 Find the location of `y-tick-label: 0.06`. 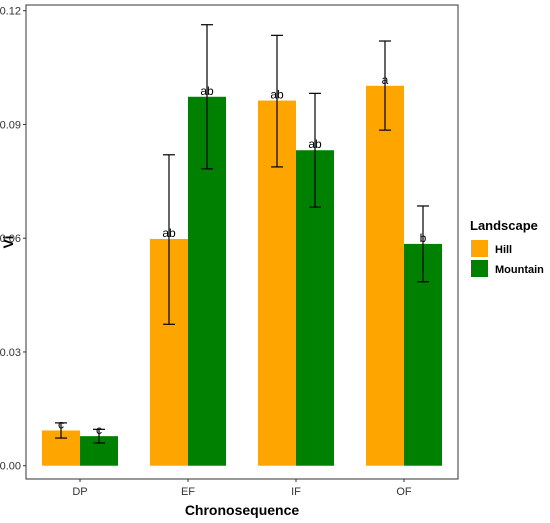

y-tick-label: 0.06 is located at coordinates (10, 239).